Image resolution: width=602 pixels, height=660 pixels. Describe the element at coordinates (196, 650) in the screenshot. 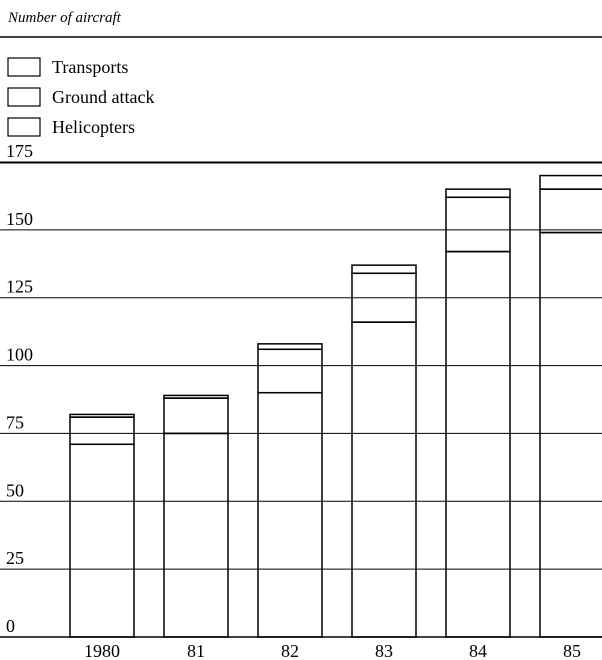

I see `x-tick-label-81: 81` at that location.